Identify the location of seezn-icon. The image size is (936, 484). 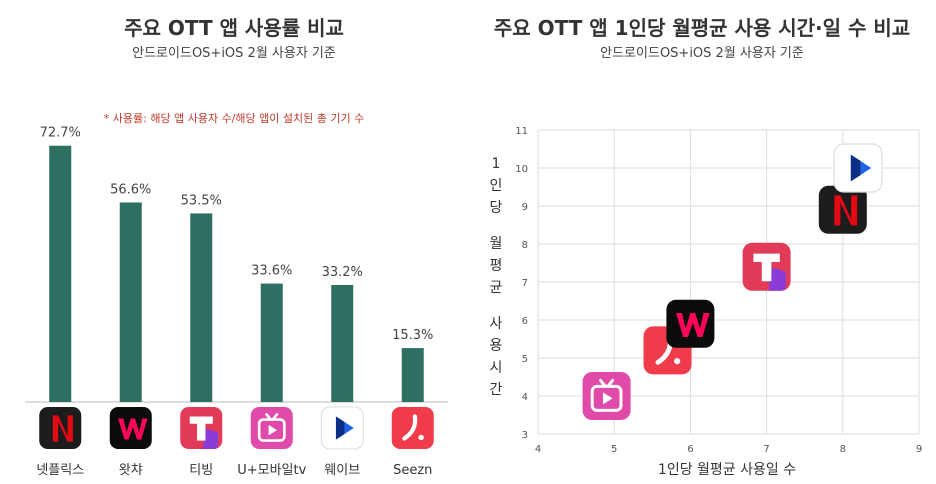
(412, 428).